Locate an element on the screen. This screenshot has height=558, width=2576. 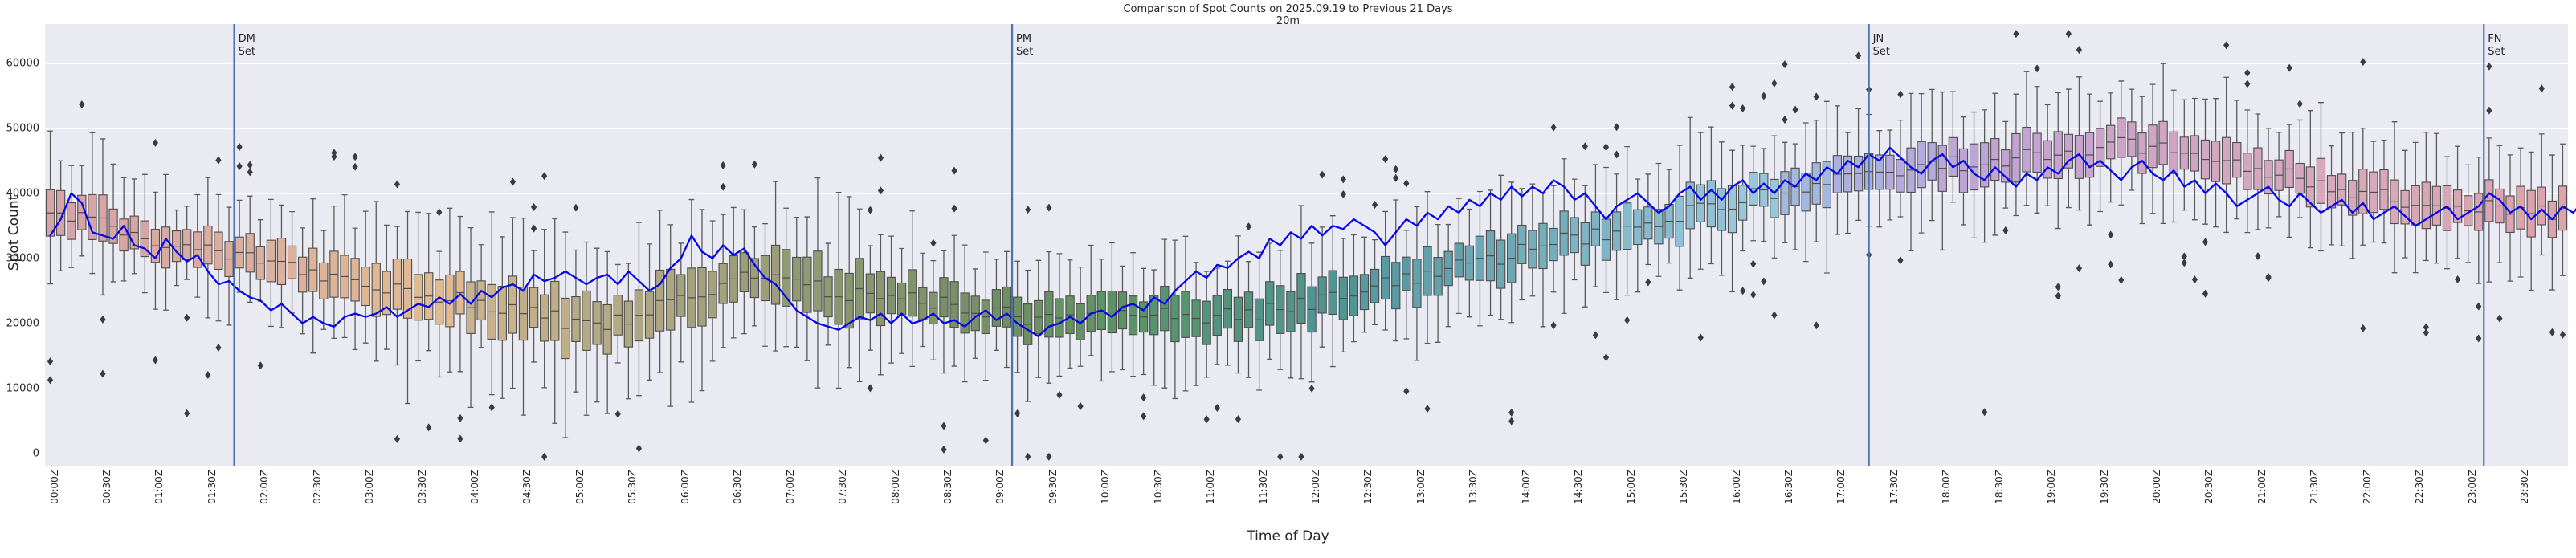
annotation-label: Set is located at coordinates (2496, 52).